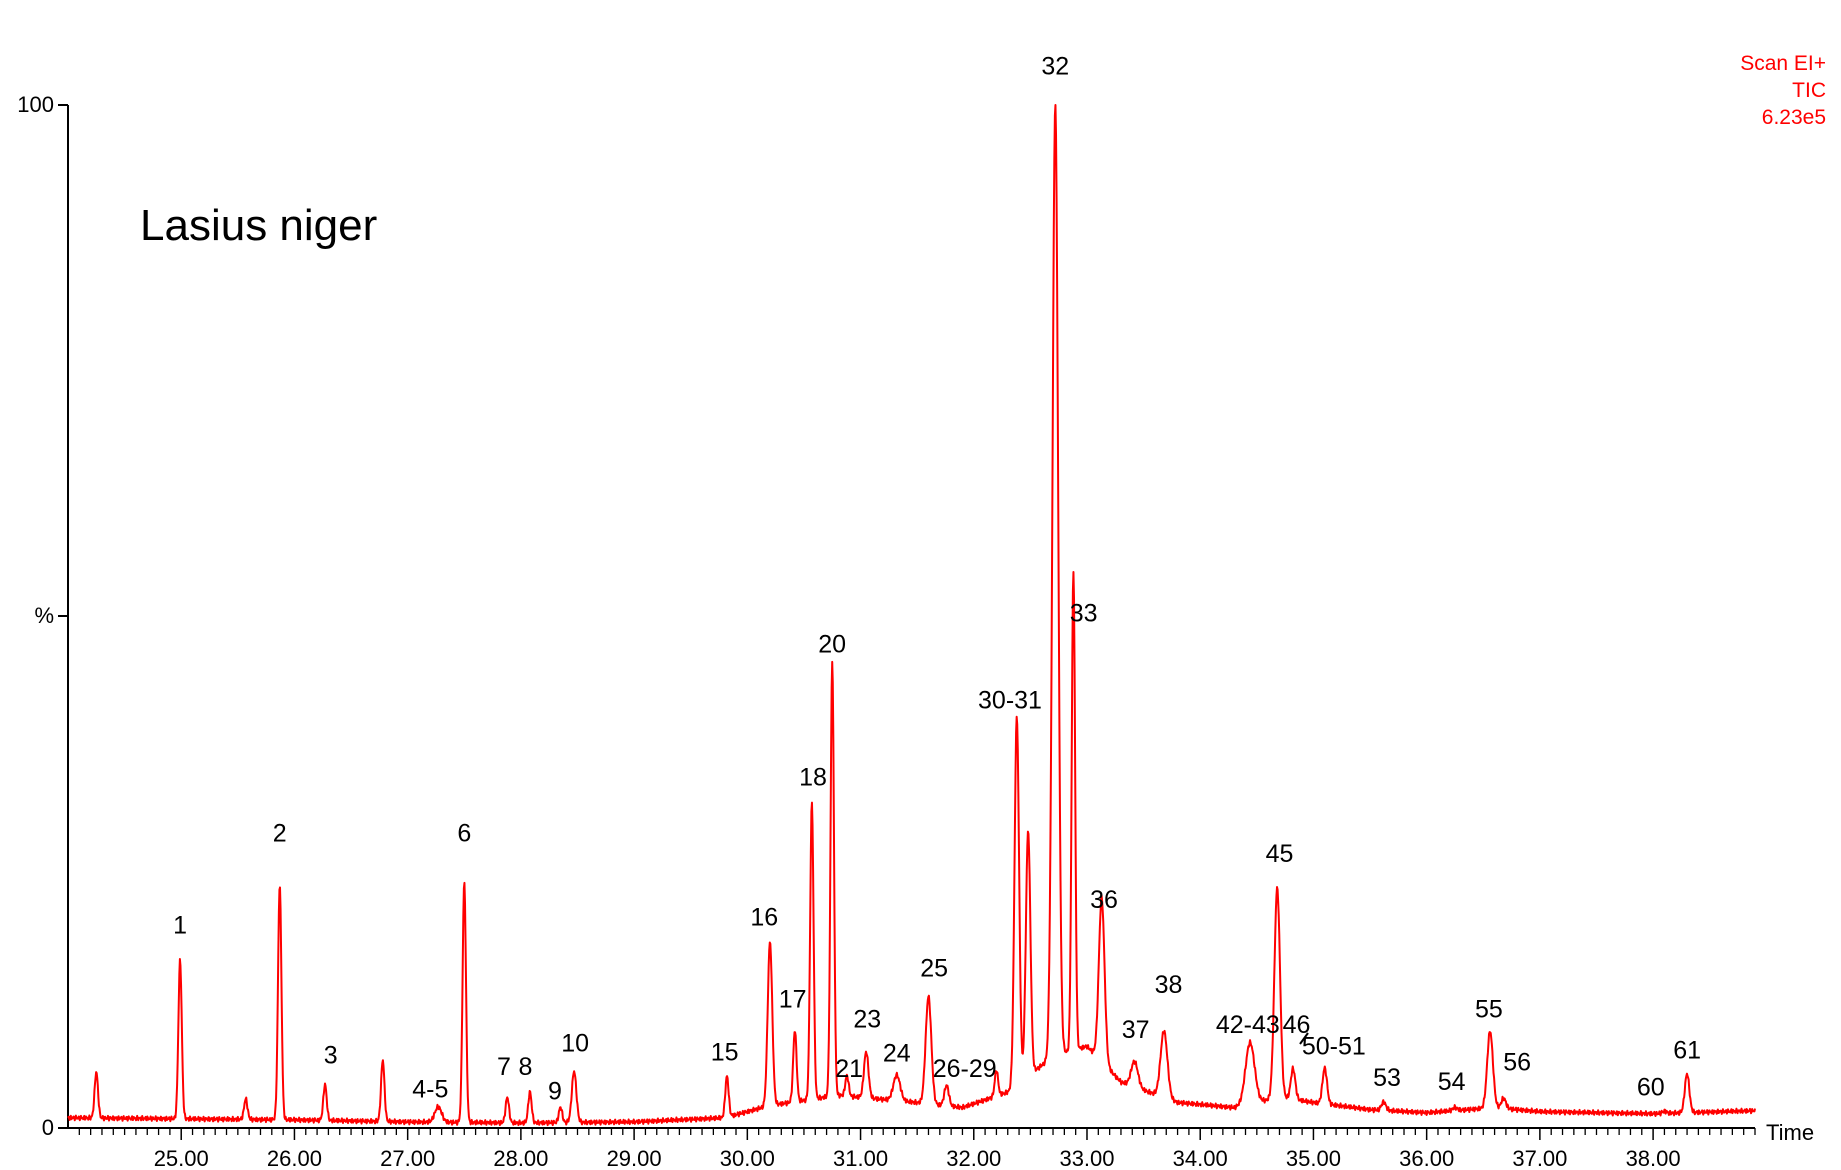  What do you see at coordinates (747, 1158) in the screenshot?
I see `x-tick-label: 30.00` at bounding box center [747, 1158].